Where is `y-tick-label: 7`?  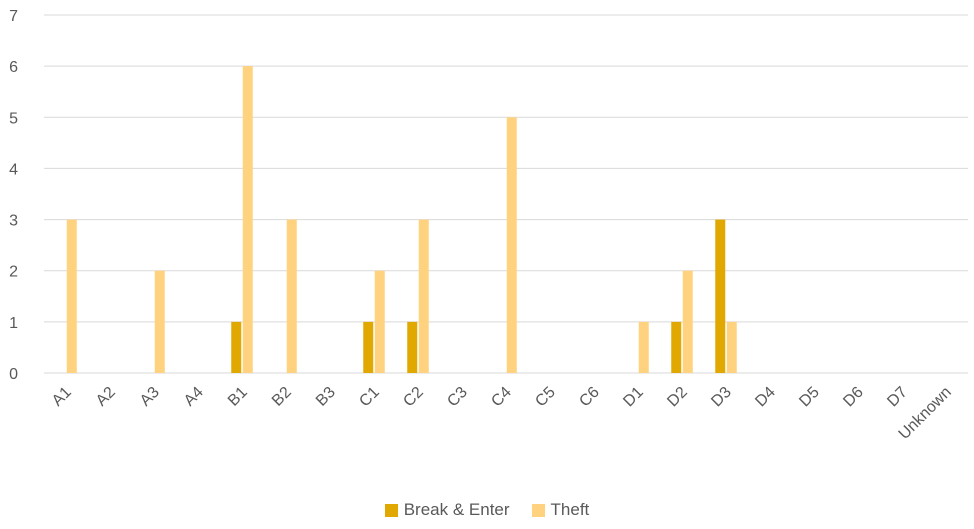 y-tick-label: 7 is located at coordinates (13, 16).